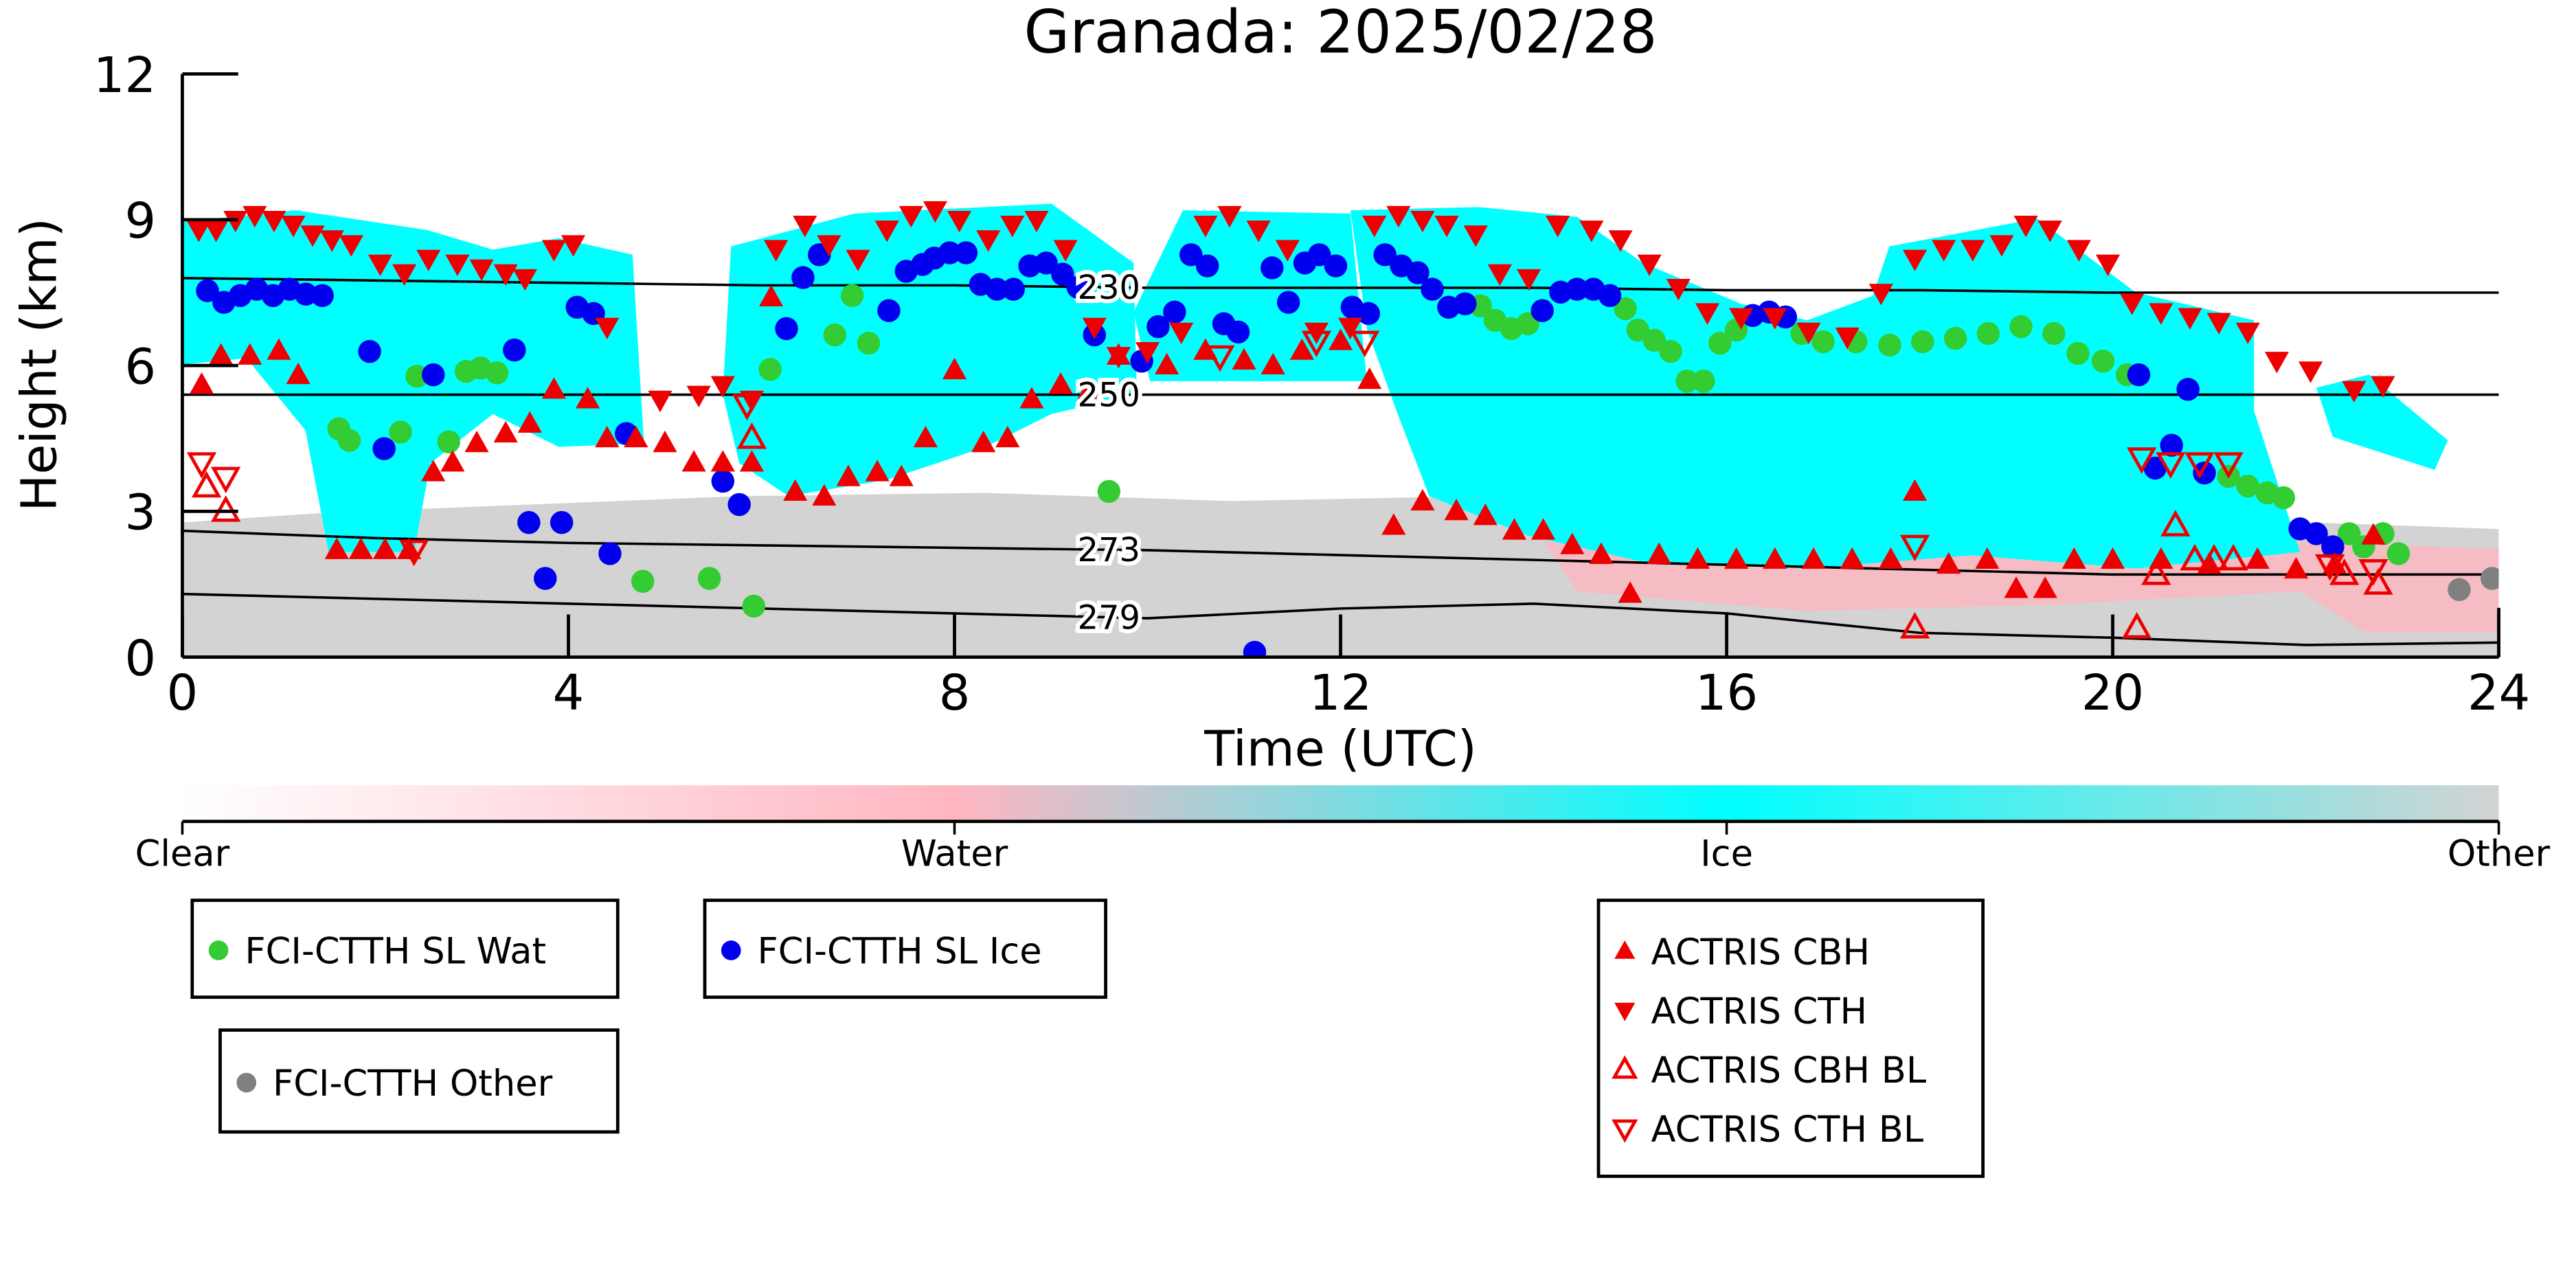  What do you see at coordinates (182, 853) in the screenshot?
I see `colorbar-label: Clear` at bounding box center [182, 853].